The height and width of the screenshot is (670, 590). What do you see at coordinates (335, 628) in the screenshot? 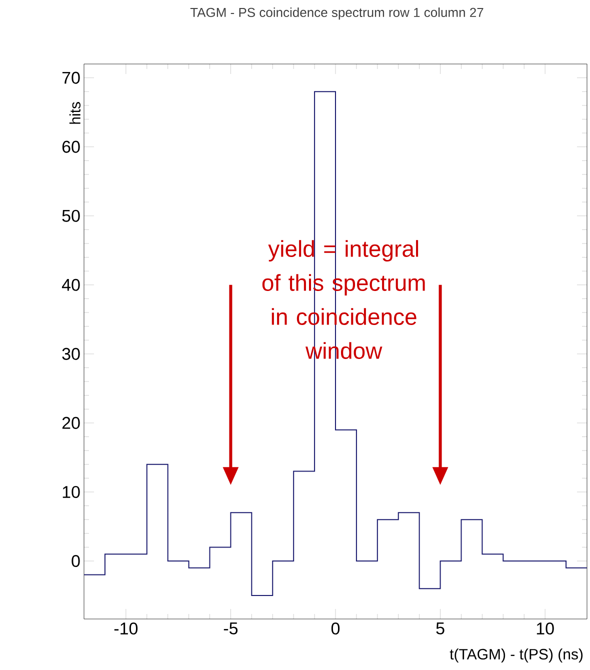
I see `x-tick-label: 0` at bounding box center [335, 628].